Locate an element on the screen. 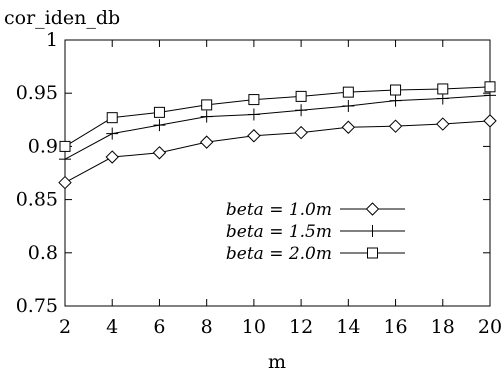 This screenshot has height=373, width=503. legend-label: beta = 1.0m is located at coordinates (279, 210).